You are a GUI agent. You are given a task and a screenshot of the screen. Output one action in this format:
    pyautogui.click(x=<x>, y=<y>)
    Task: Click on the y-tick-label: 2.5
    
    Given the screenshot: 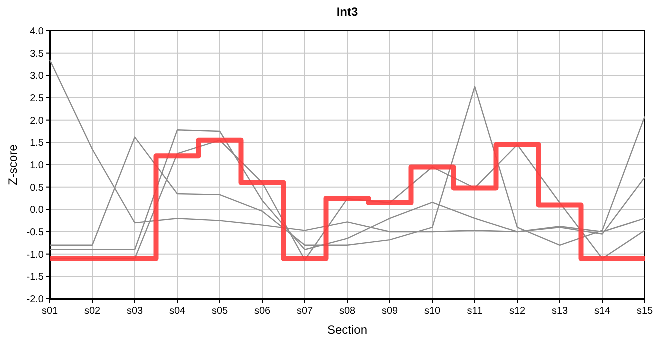 What is the action you would take?
    pyautogui.click(x=37, y=99)
    